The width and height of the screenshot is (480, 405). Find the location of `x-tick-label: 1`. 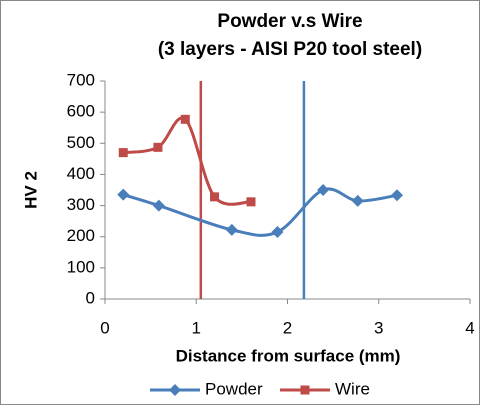

x-tick-label: 1 is located at coordinates (196, 327).